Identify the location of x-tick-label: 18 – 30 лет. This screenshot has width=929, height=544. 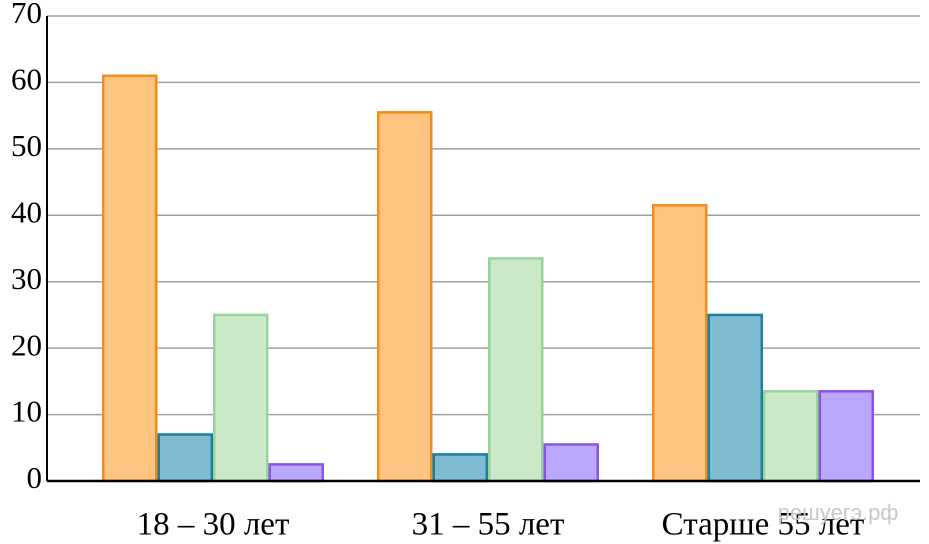
(213, 525).